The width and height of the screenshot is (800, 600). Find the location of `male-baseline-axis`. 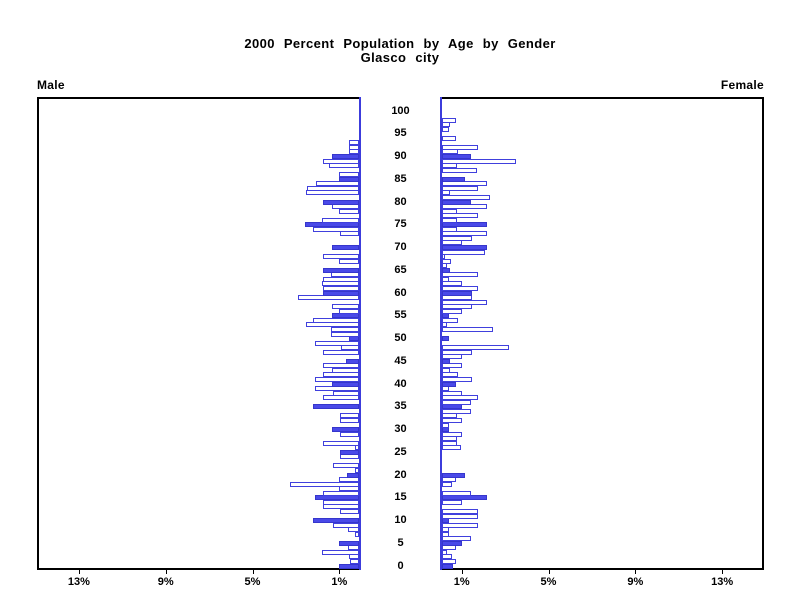

male-baseline-axis is located at coordinates (360, 333).